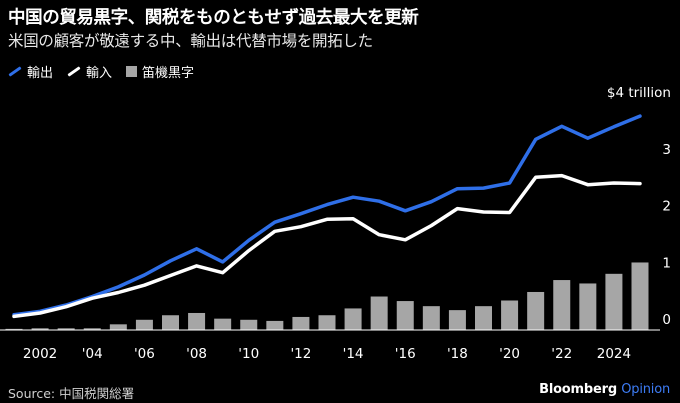  I want to click on legend-item-imports: 輸入, so click(89, 71).